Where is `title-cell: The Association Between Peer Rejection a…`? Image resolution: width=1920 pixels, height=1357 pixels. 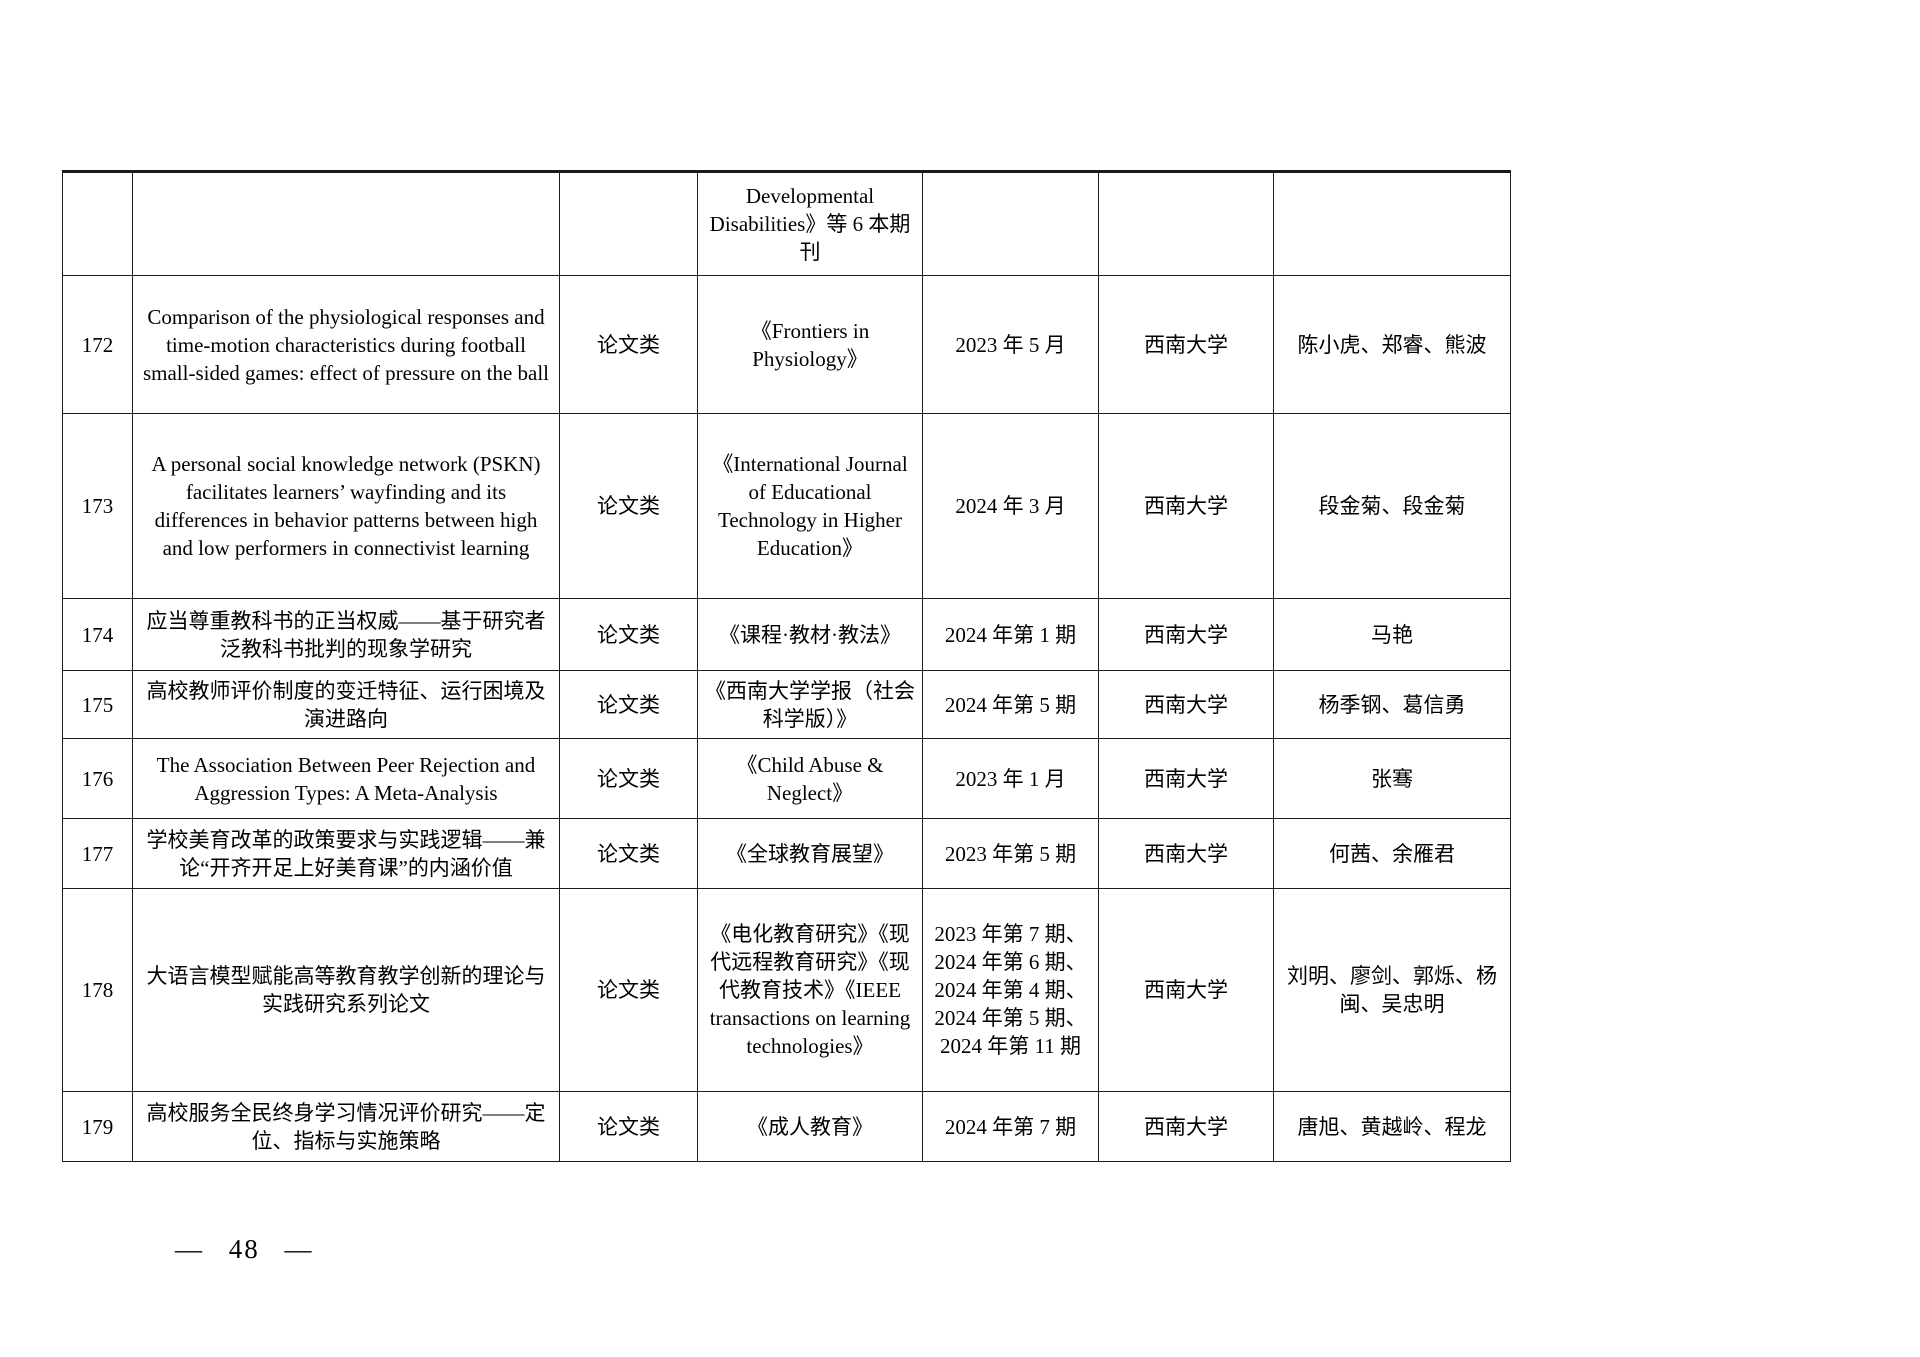
title-cell: The Association Between Peer Rejection a… is located at coordinates (346, 778).